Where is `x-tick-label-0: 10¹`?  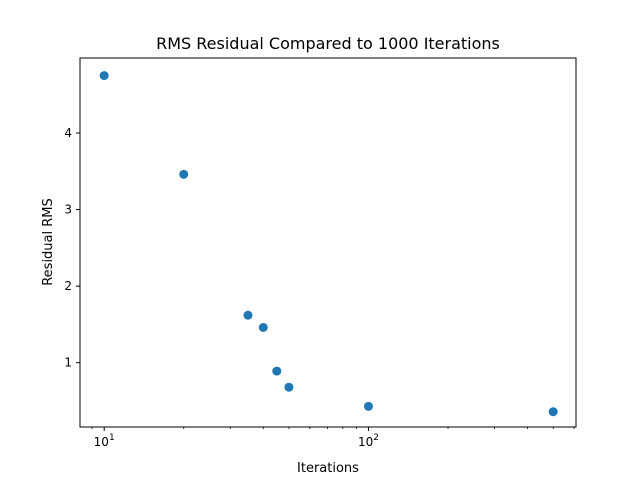
x-tick-label-0: 10¹ is located at coordinates (104, 441).